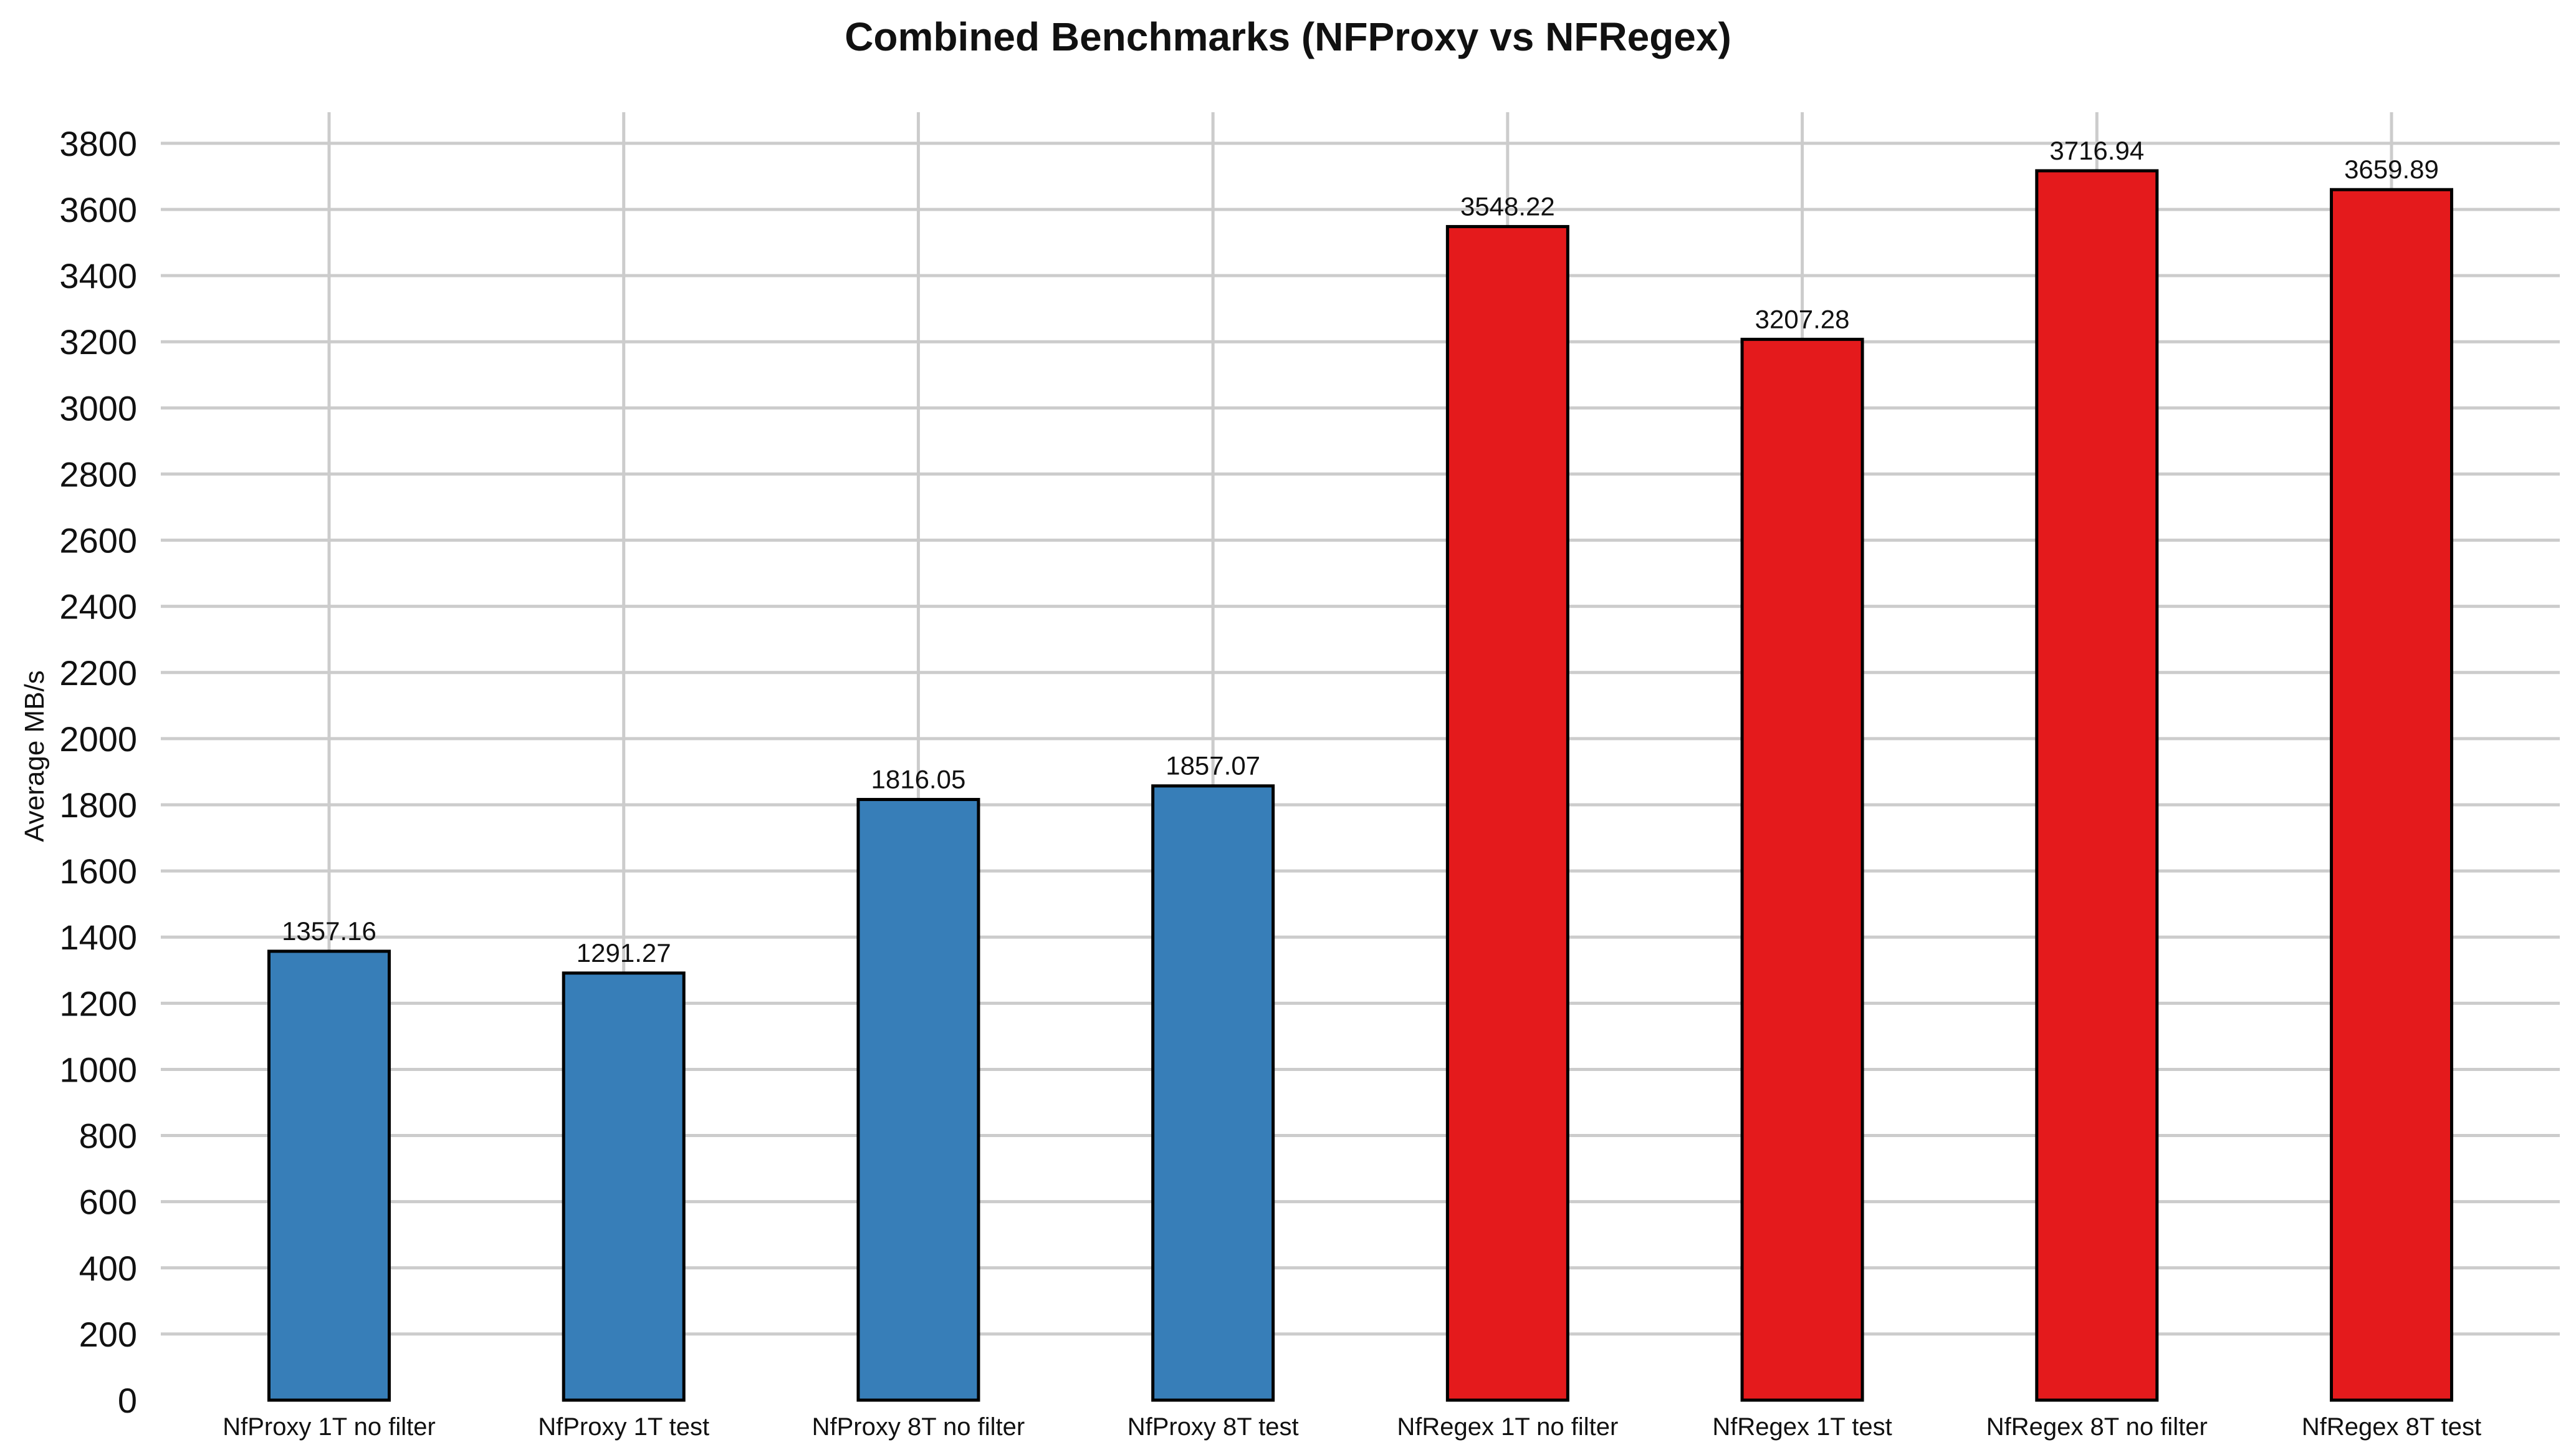 This screenshot has height=1455, width=2576. I want to click on y-tick-label: 1000, so click(98, 1069).